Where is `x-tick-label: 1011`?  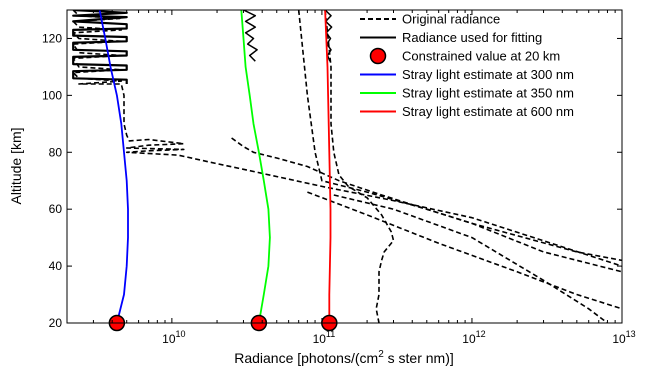
x-tick-label: 1011 is located at coordinates (324, 337).